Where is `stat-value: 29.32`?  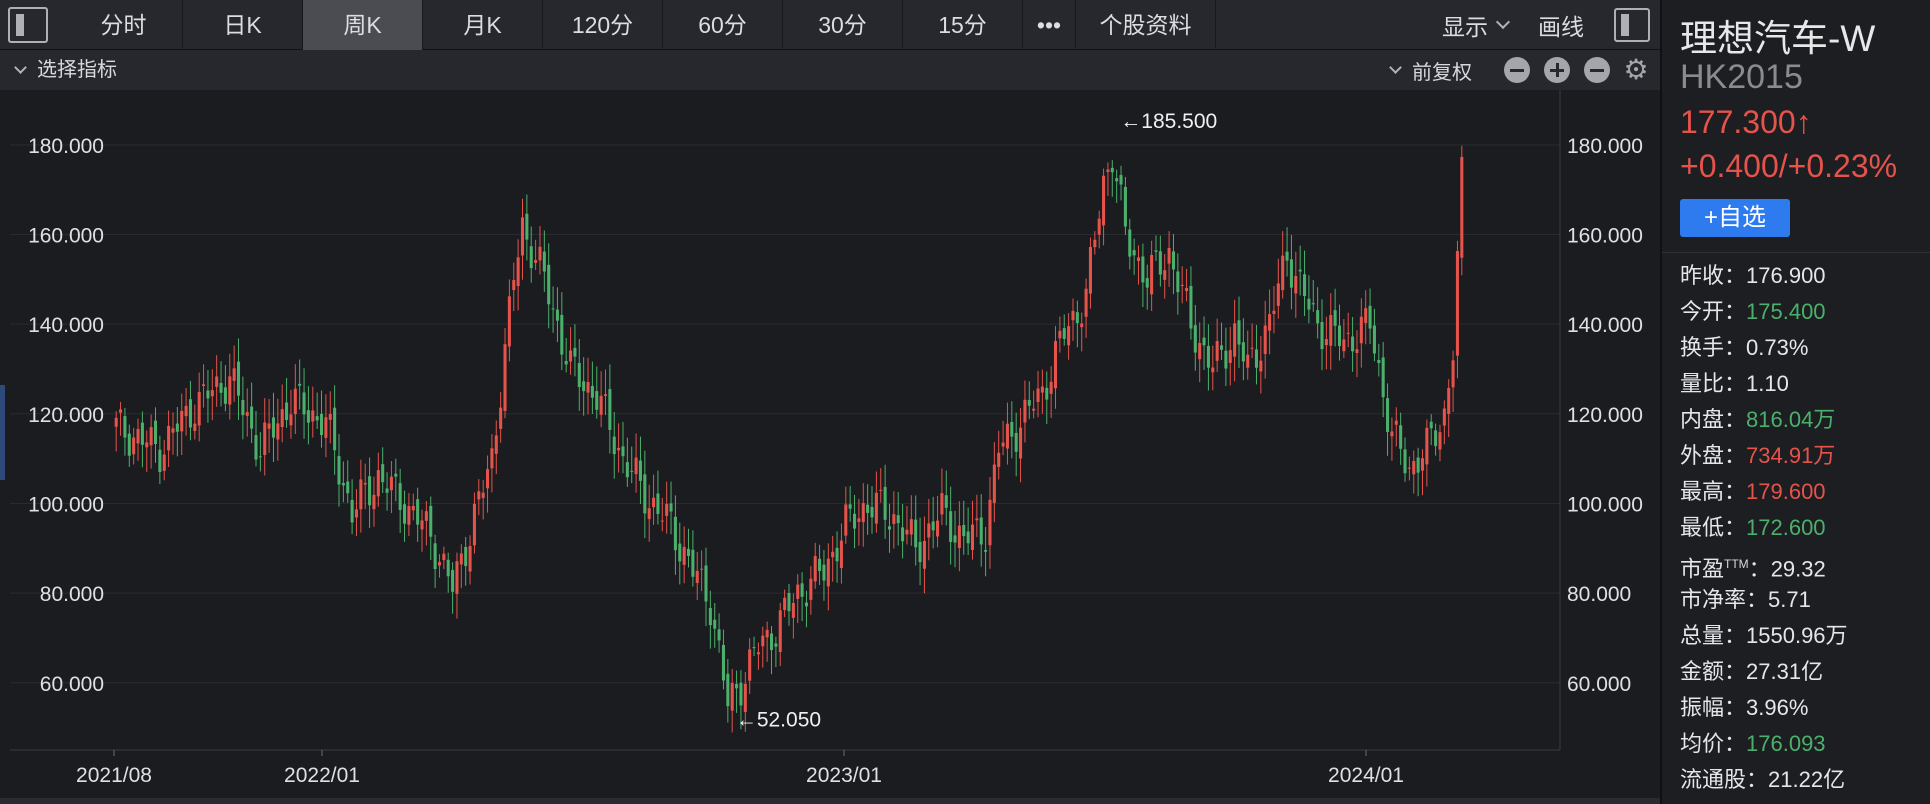 stat-value: 29.32 is located at coordinates (1798, 569).